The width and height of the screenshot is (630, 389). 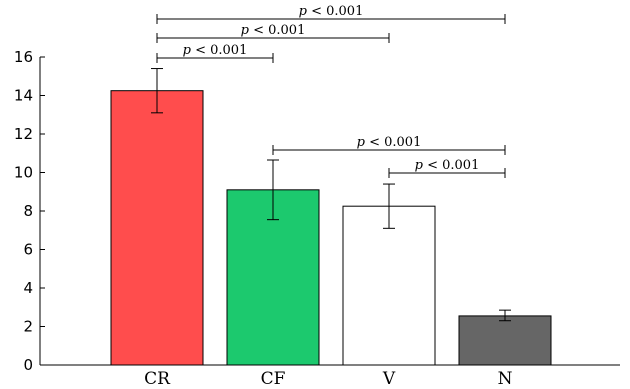 What do you see at coordinates (28, 288) in the screenshot?
I see `y-tick-label: 4` at bounding box center [28, 288].